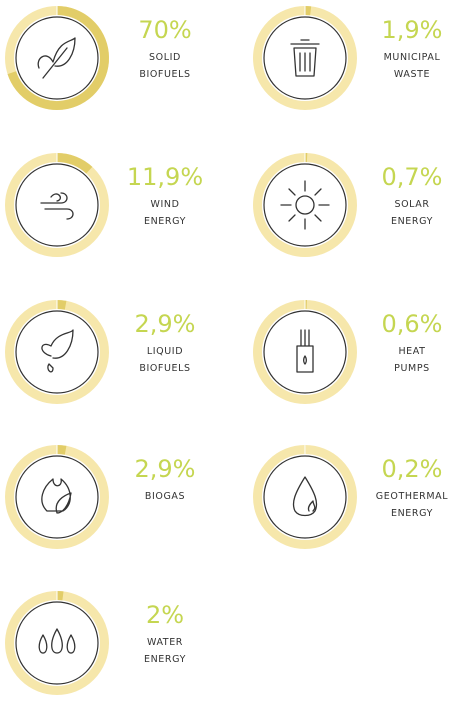  What do you see at coordinates (164, 204) in the screenshot?
I see `label: WIND` at bounding box center [164, 204].